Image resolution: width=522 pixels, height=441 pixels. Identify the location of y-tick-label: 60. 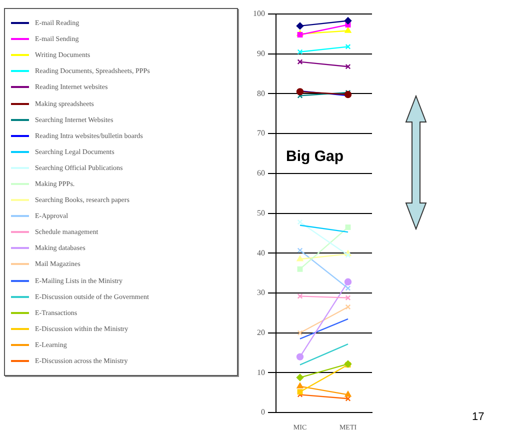
(261, 173).